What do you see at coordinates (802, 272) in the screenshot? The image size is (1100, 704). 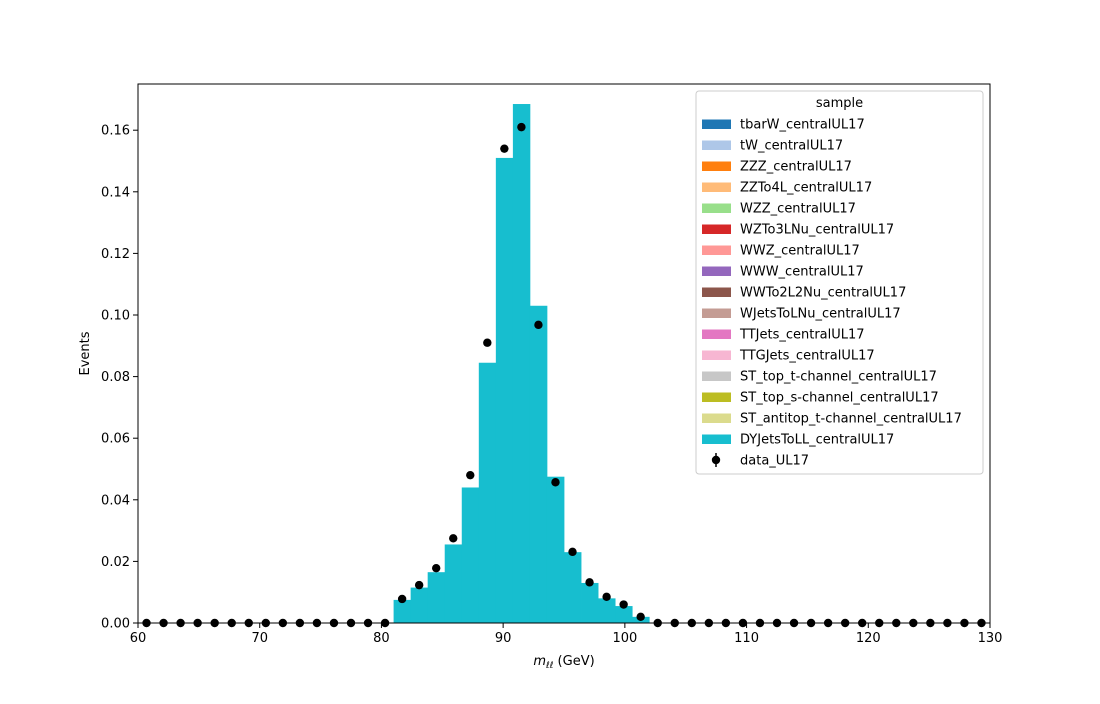 I see `legend-label: WWW_centralUL17` at bounding box center [802, 272].